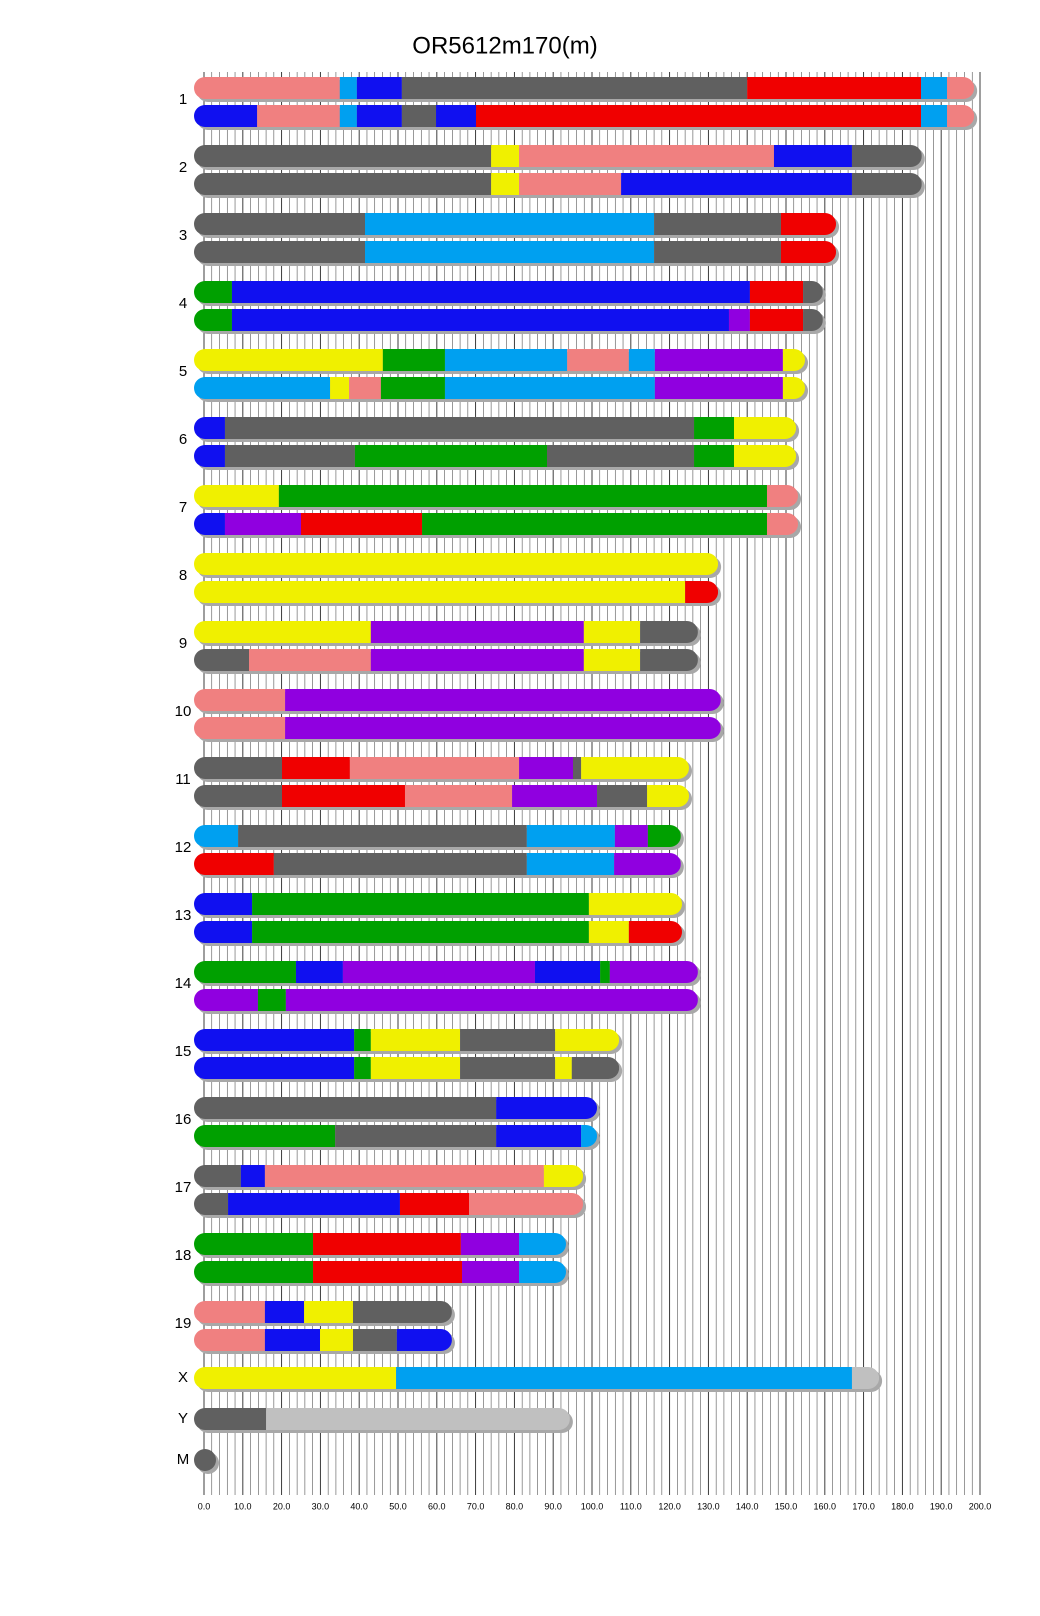 The image size is (1040, 1616). Describe the element at coordinates (183, 1051) in the screenshot. I see `chromosome-label: 15` at that location.